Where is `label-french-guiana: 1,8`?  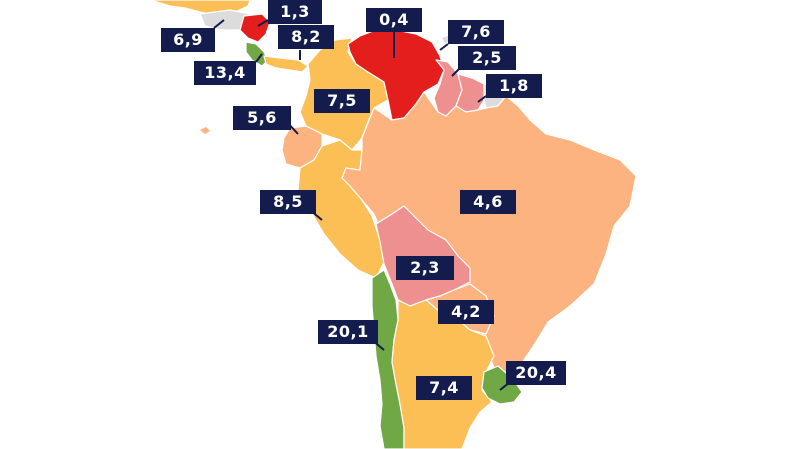 label-french-guiana: 1,8 is located at coordinates (514, 86).